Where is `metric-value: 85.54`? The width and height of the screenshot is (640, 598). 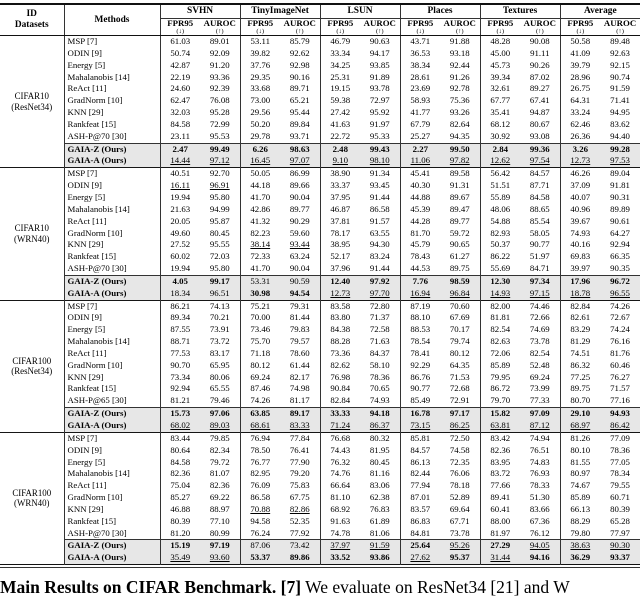
metric-value: 85.54 is located at coordinates (539, 220).